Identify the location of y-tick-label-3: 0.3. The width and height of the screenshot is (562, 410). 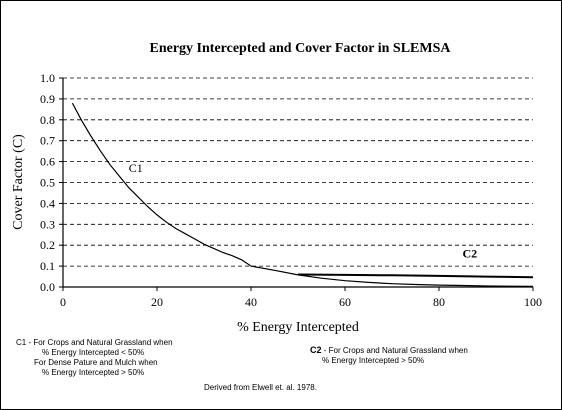
(47, 224).